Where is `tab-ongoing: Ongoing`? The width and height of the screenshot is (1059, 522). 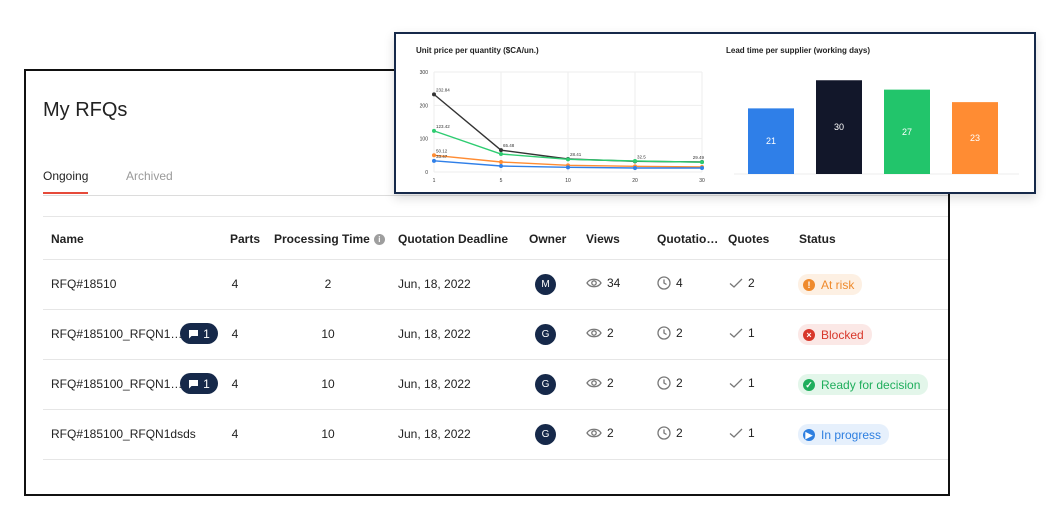
tab-ongoing: Ongoing is located at coordinates (66, 181).